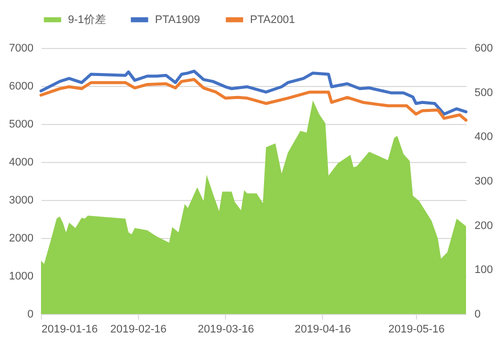 This screenshot has height=340, width=503. Describe the element at coordinates (416, 330) in the screenshot. I see `x-tick-label: 2019-05-16` at that location.